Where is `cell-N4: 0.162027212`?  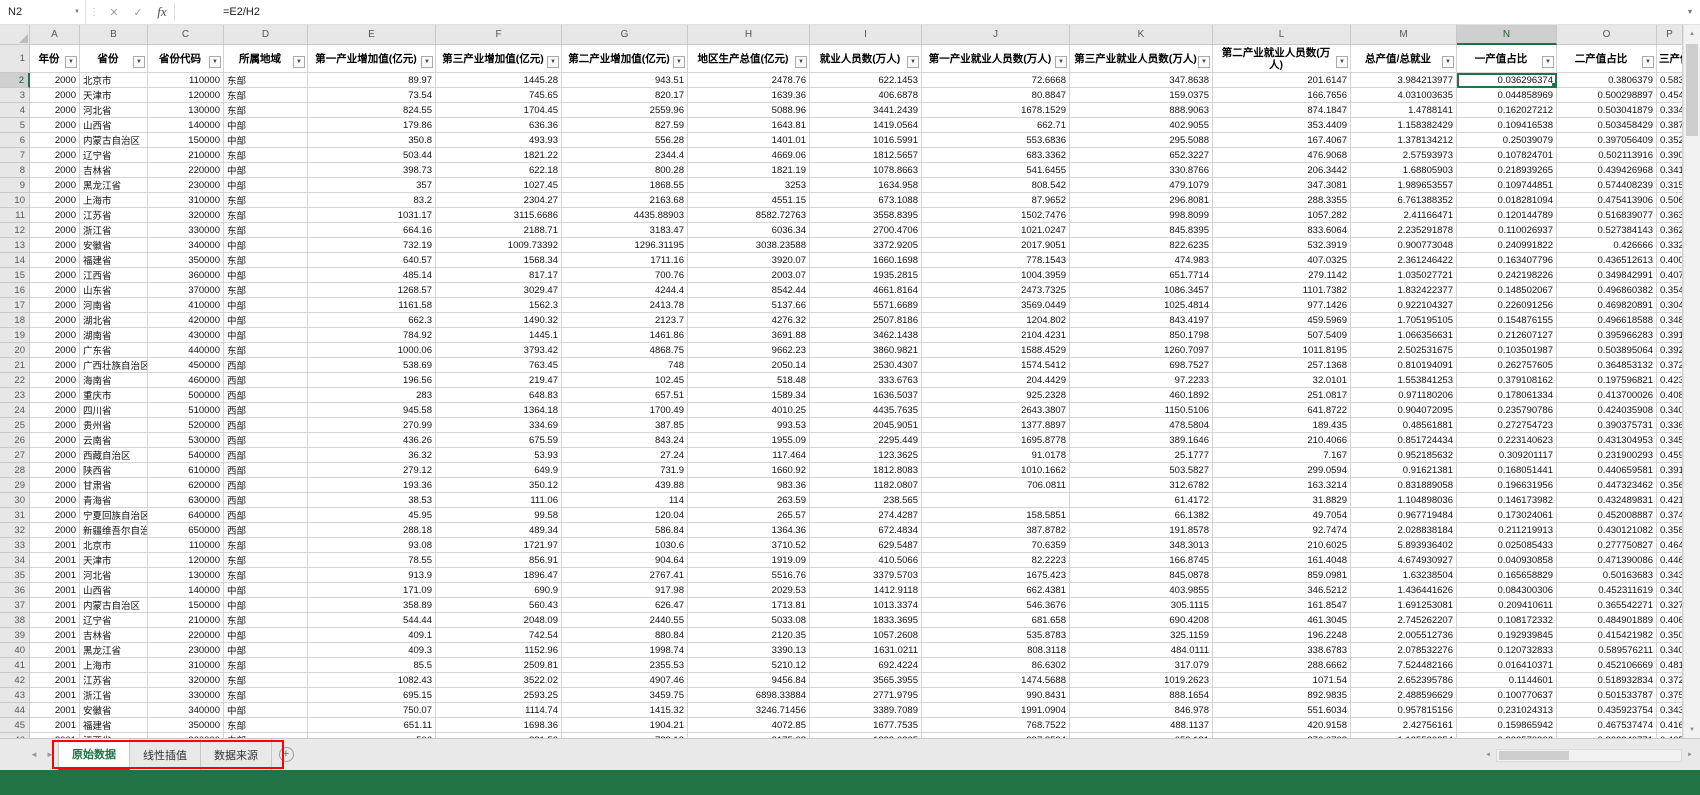 cell-N4: 0.162027212 is located at coordinates (1507, 110).